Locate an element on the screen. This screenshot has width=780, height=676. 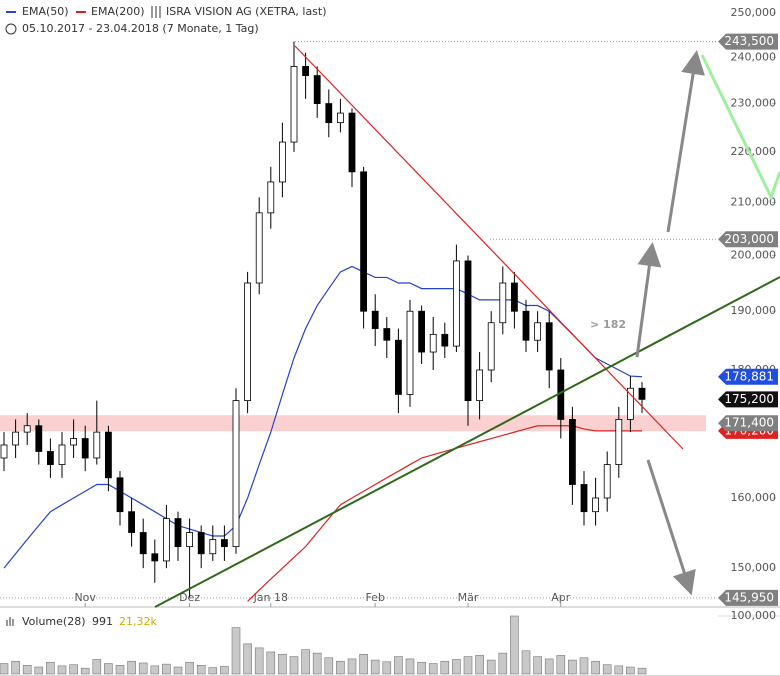
support-band is located at coordinates (353, 423).